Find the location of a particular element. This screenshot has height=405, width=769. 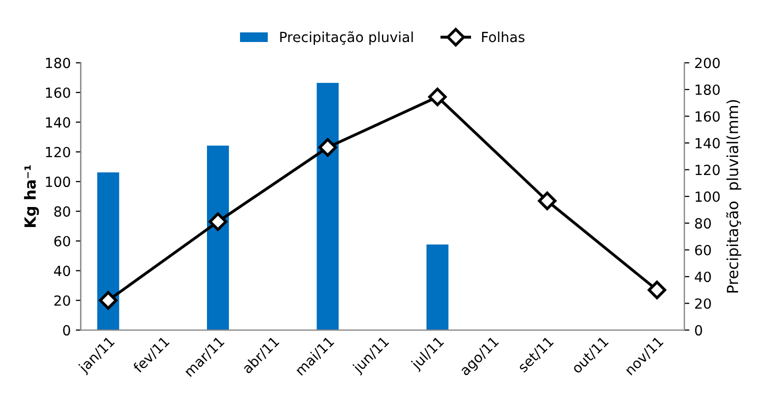

y2-tick-label: 0 is located at coordinates (698, 330).